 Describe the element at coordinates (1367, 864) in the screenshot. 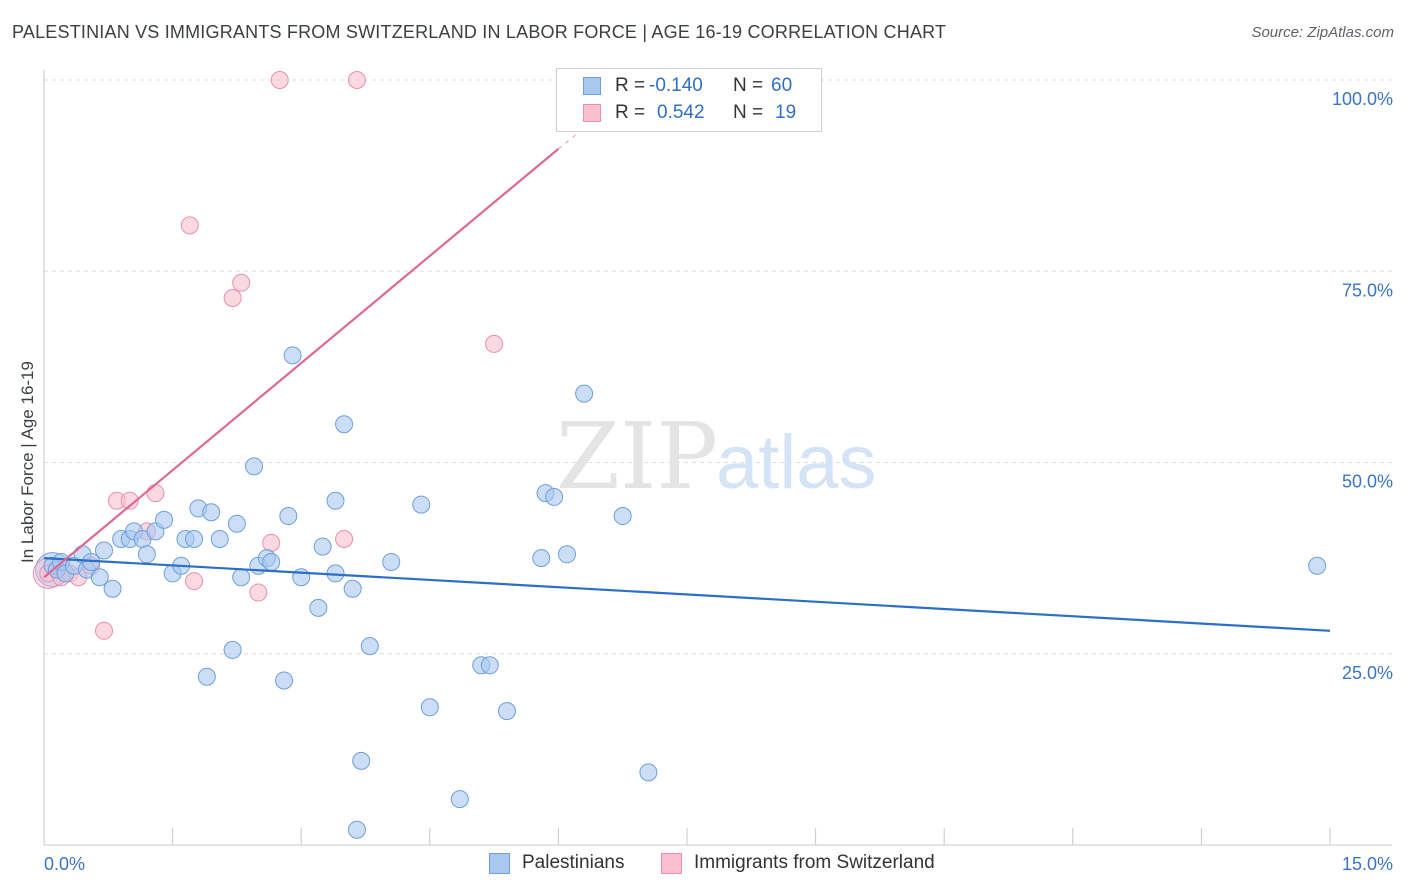

I see `x-tick-label: 15.0%` at that location.